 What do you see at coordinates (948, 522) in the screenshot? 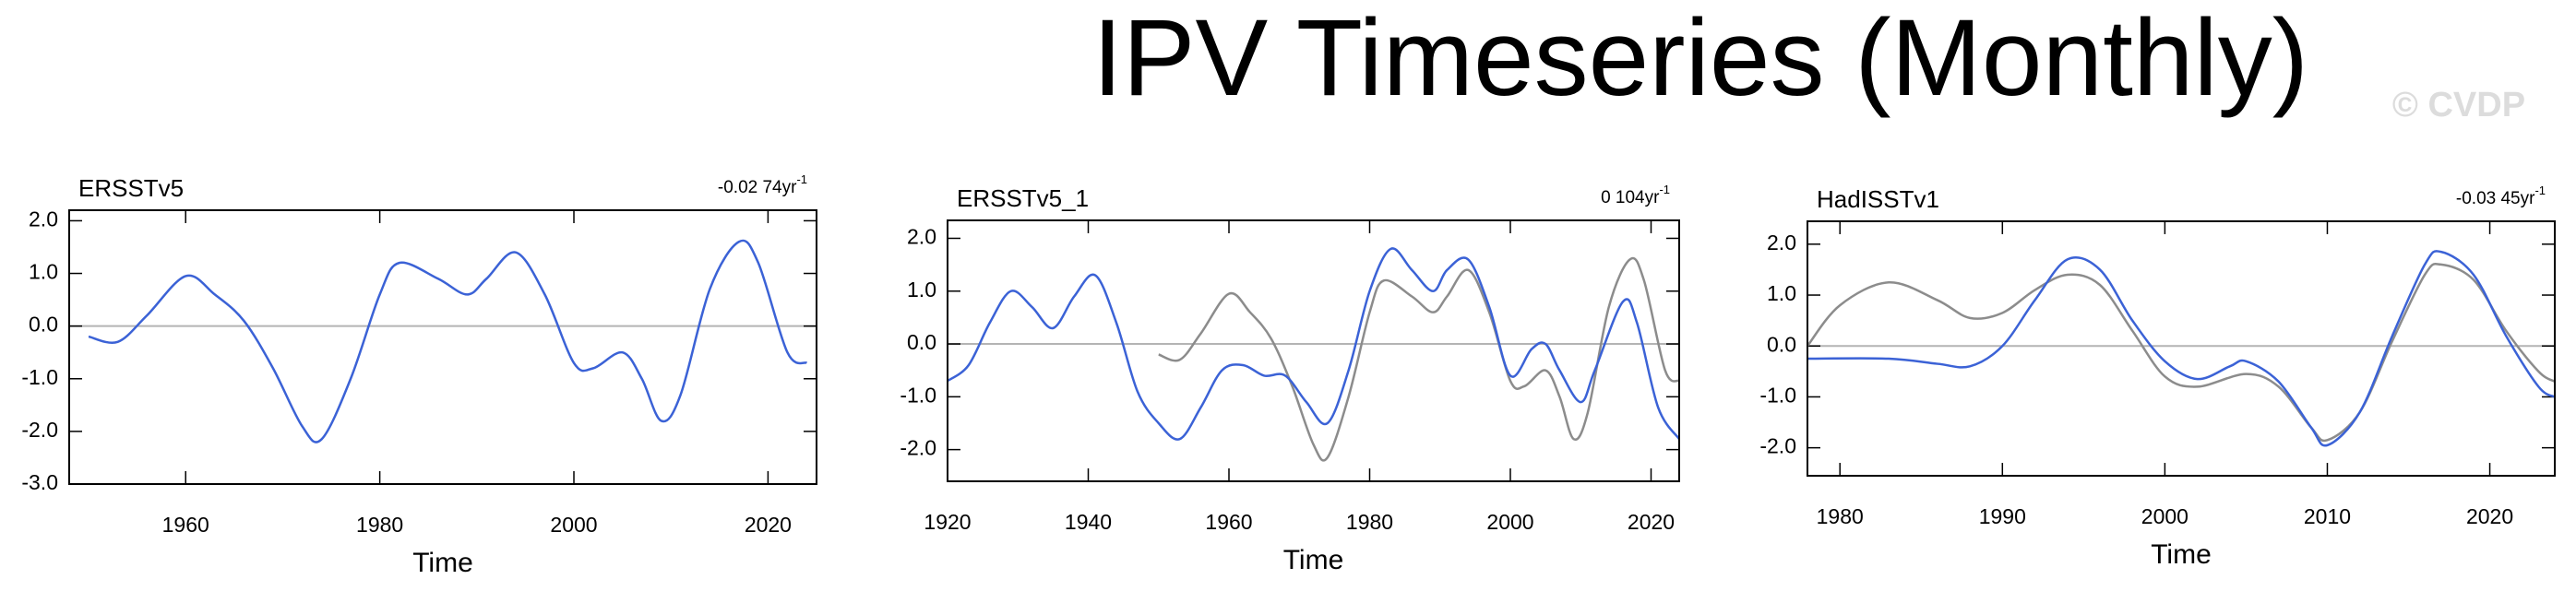
I see `x-tick-label: 1920` at bounding box center [948, 522].